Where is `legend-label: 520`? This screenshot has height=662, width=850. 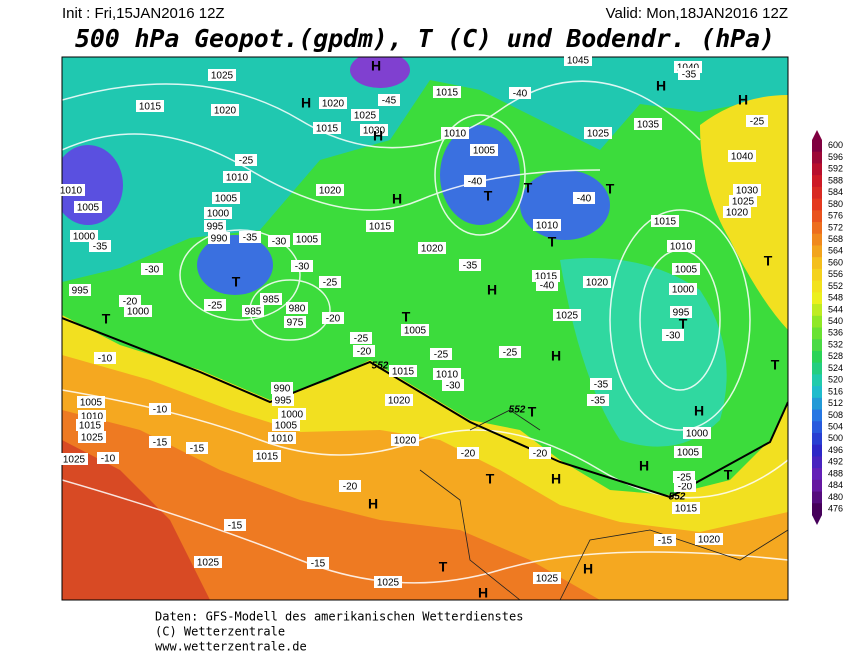 legend-label: 520 is located at coordinates (835, 380).